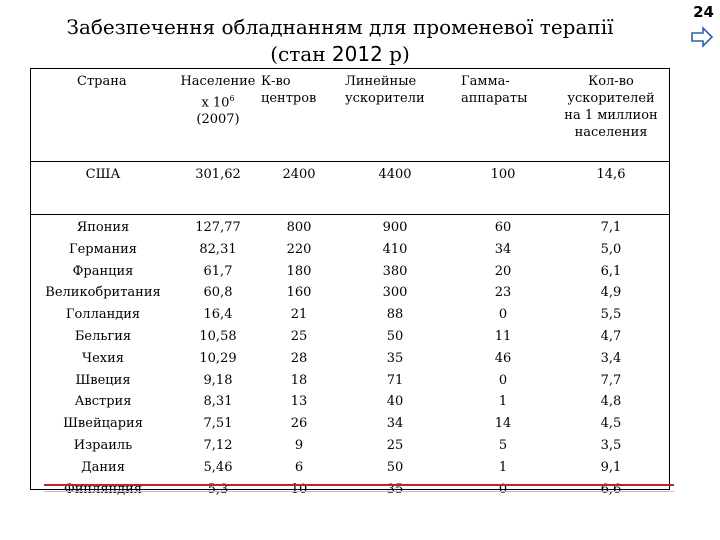  I want to click on cell-per-million: 14,6, so click(611, 188).